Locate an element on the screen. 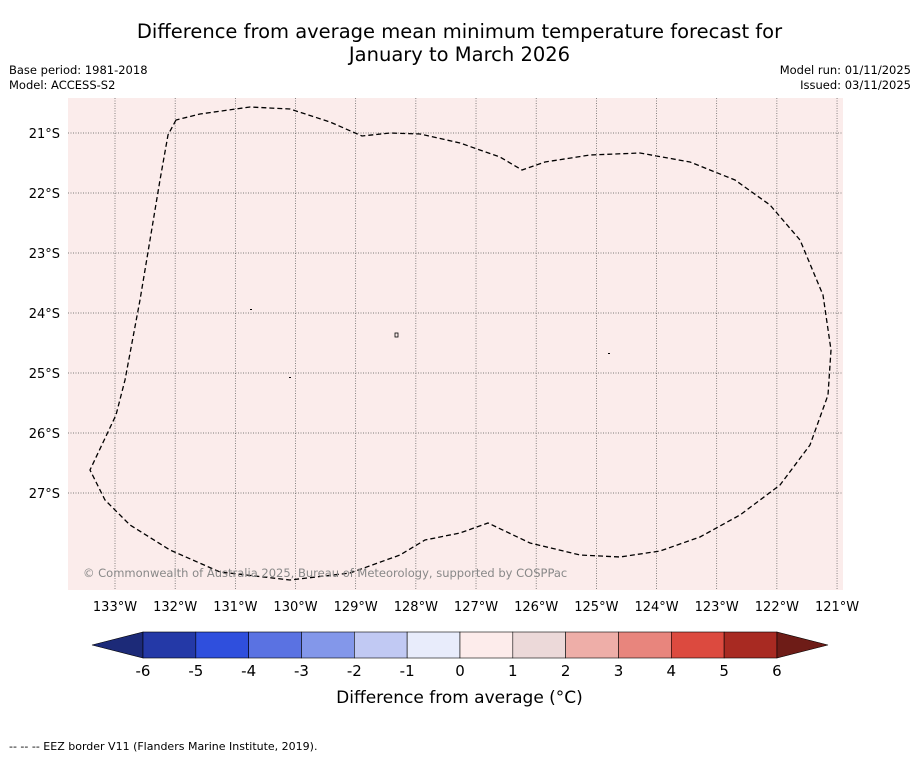 The height and width of the screenshot is (758, 919). colorbar-tick-label: -1 is located at coordinates (407, 671).